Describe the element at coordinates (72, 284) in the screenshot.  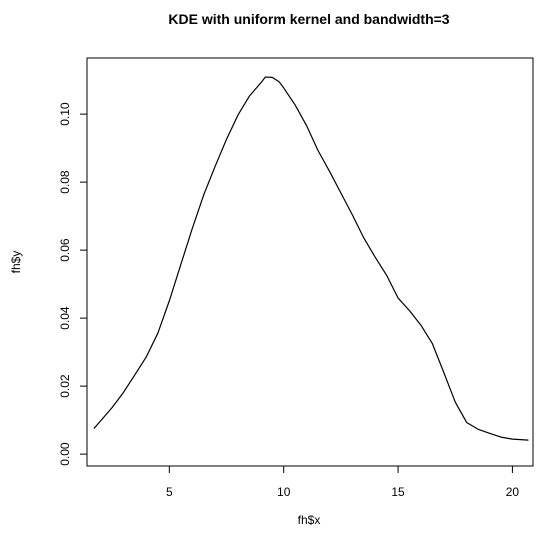
I see `y-axis: 0.00 0.02 0.04 0.06 0.08 0.10` at that location.